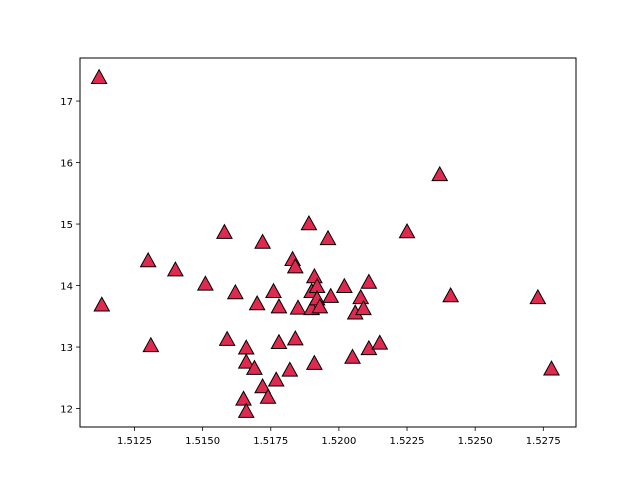  What do you see at coordinates (134, 441) in the screenshot?
I see `x-tick-label: 1.5125` at bounding box center [134, 441].